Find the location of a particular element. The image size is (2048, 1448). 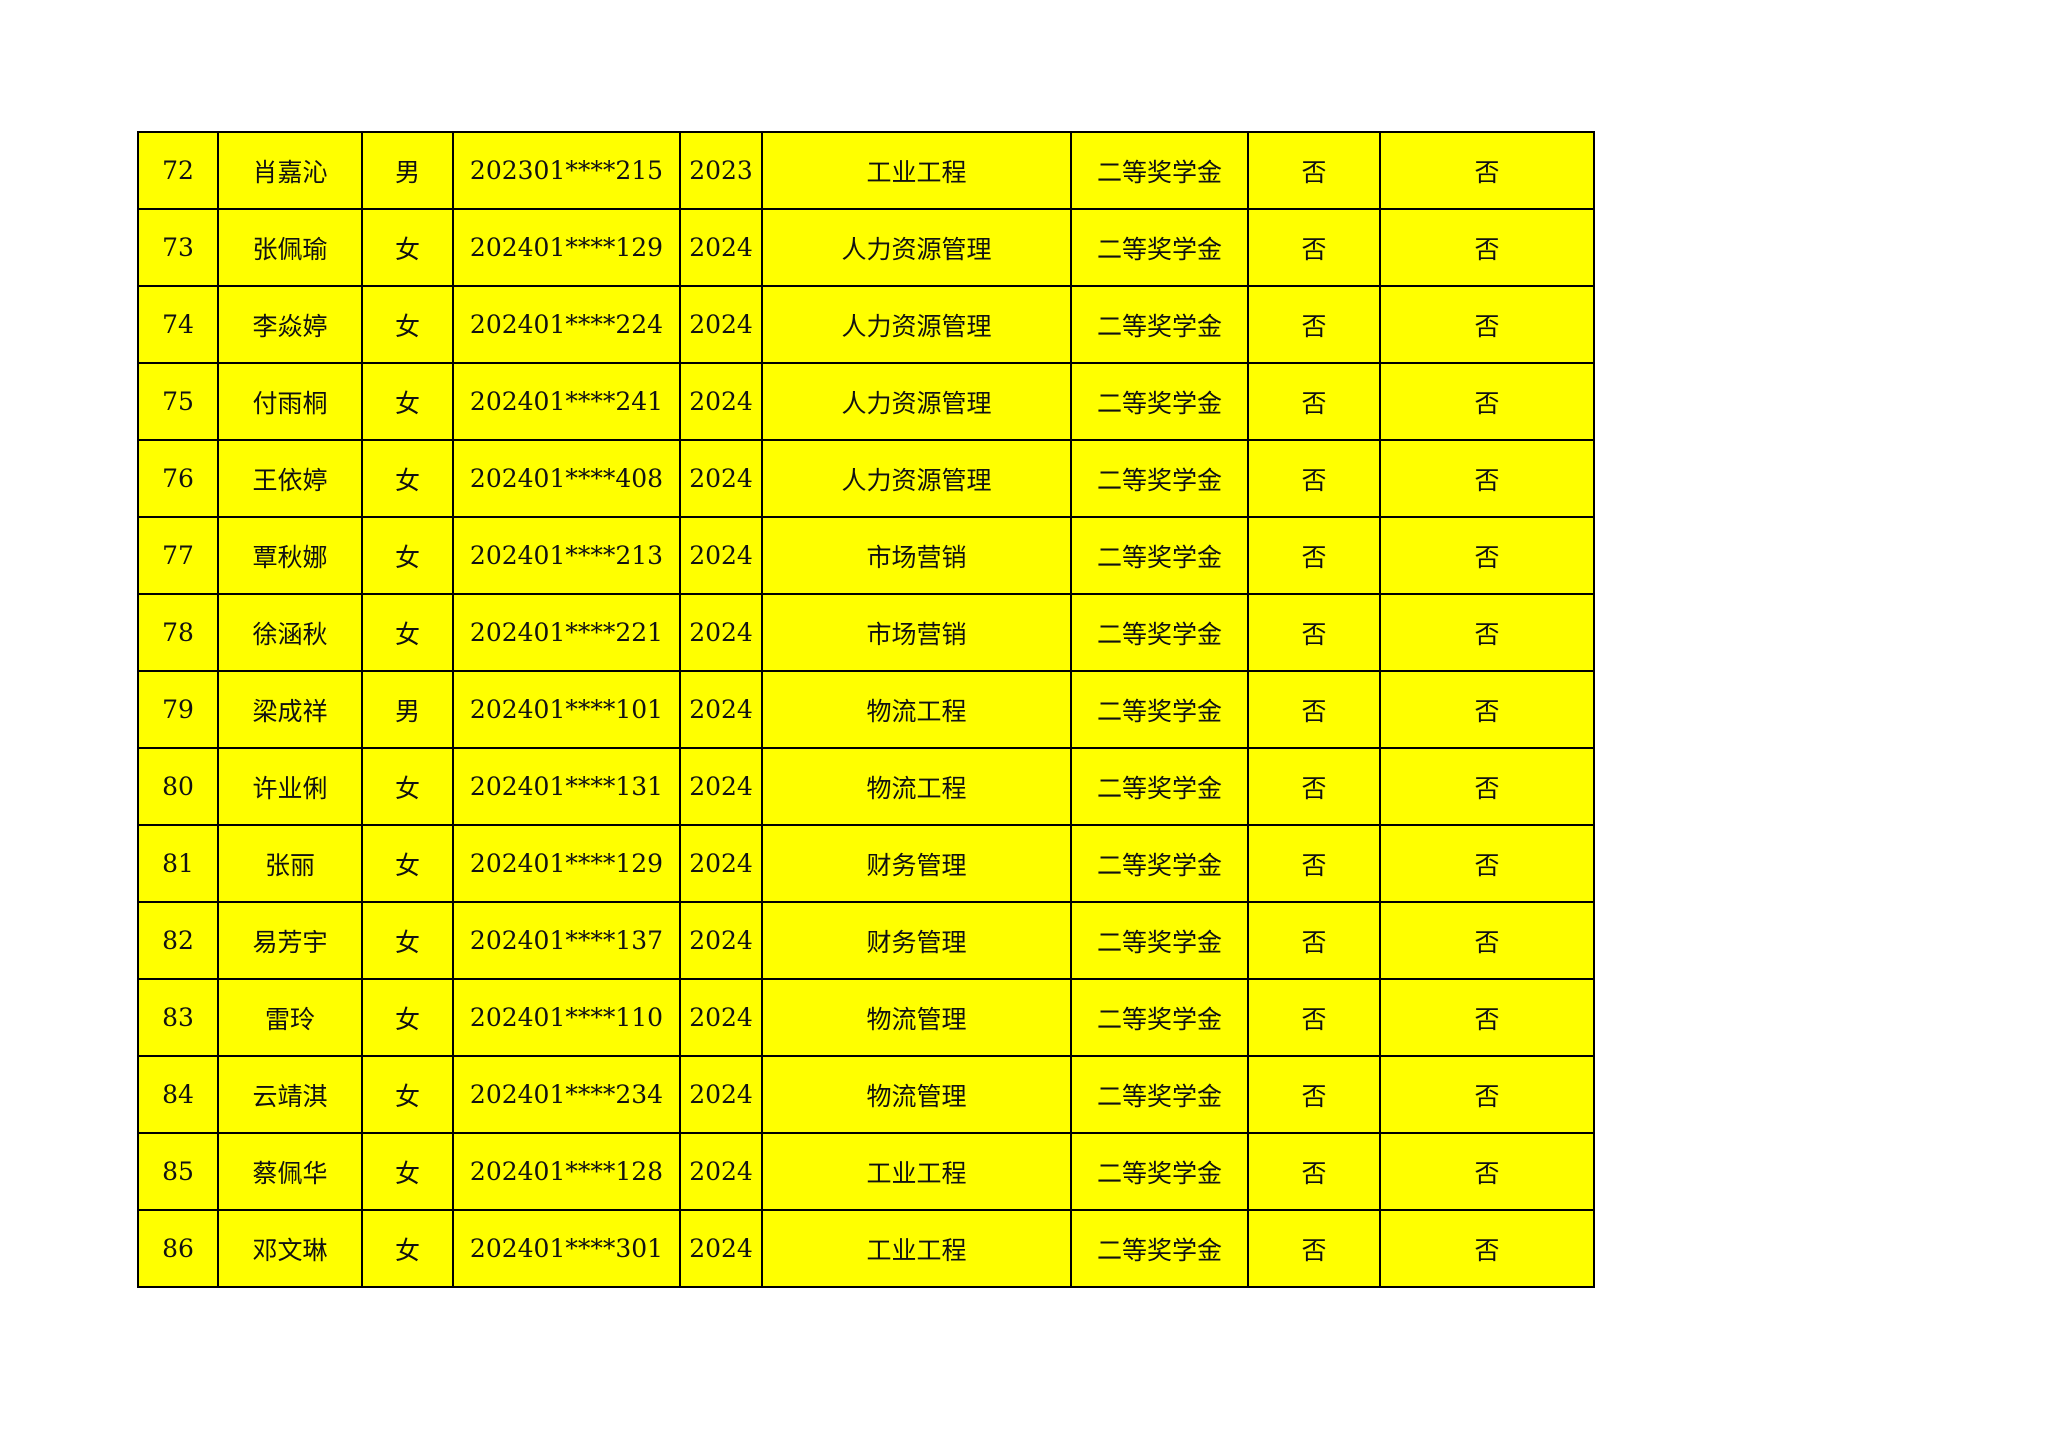

student-name-cell: 雷玲 is located at coordinates (290, 1017).